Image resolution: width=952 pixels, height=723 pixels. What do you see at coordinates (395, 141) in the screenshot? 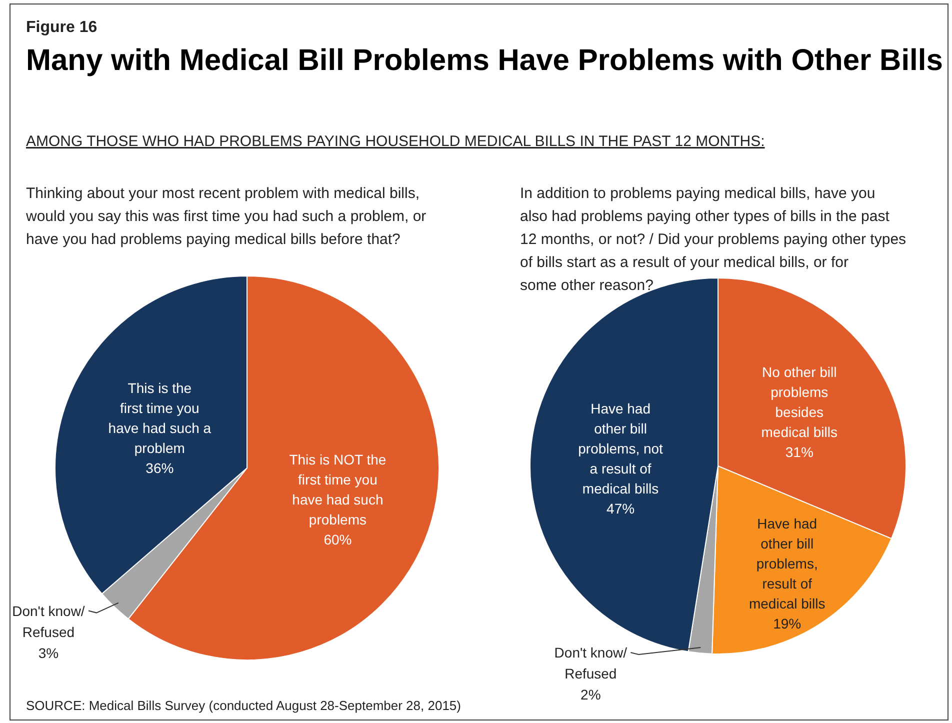
I see `text: AMONG THOSE WHO HAD PROBLEMS PAYING HOUSEHOLD MEDICAL BILLS IN THE PAST 12 MONTHS:` at bounding box center [395, 141].